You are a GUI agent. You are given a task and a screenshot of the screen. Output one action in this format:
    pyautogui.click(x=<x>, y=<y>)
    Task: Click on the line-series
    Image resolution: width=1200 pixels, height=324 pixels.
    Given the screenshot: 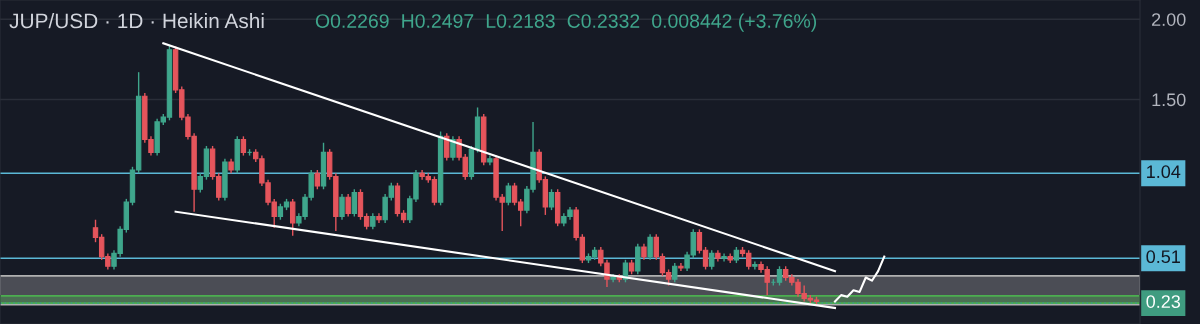 What is the action you would take?
    pyautogui.click(x=859, y=279)
    